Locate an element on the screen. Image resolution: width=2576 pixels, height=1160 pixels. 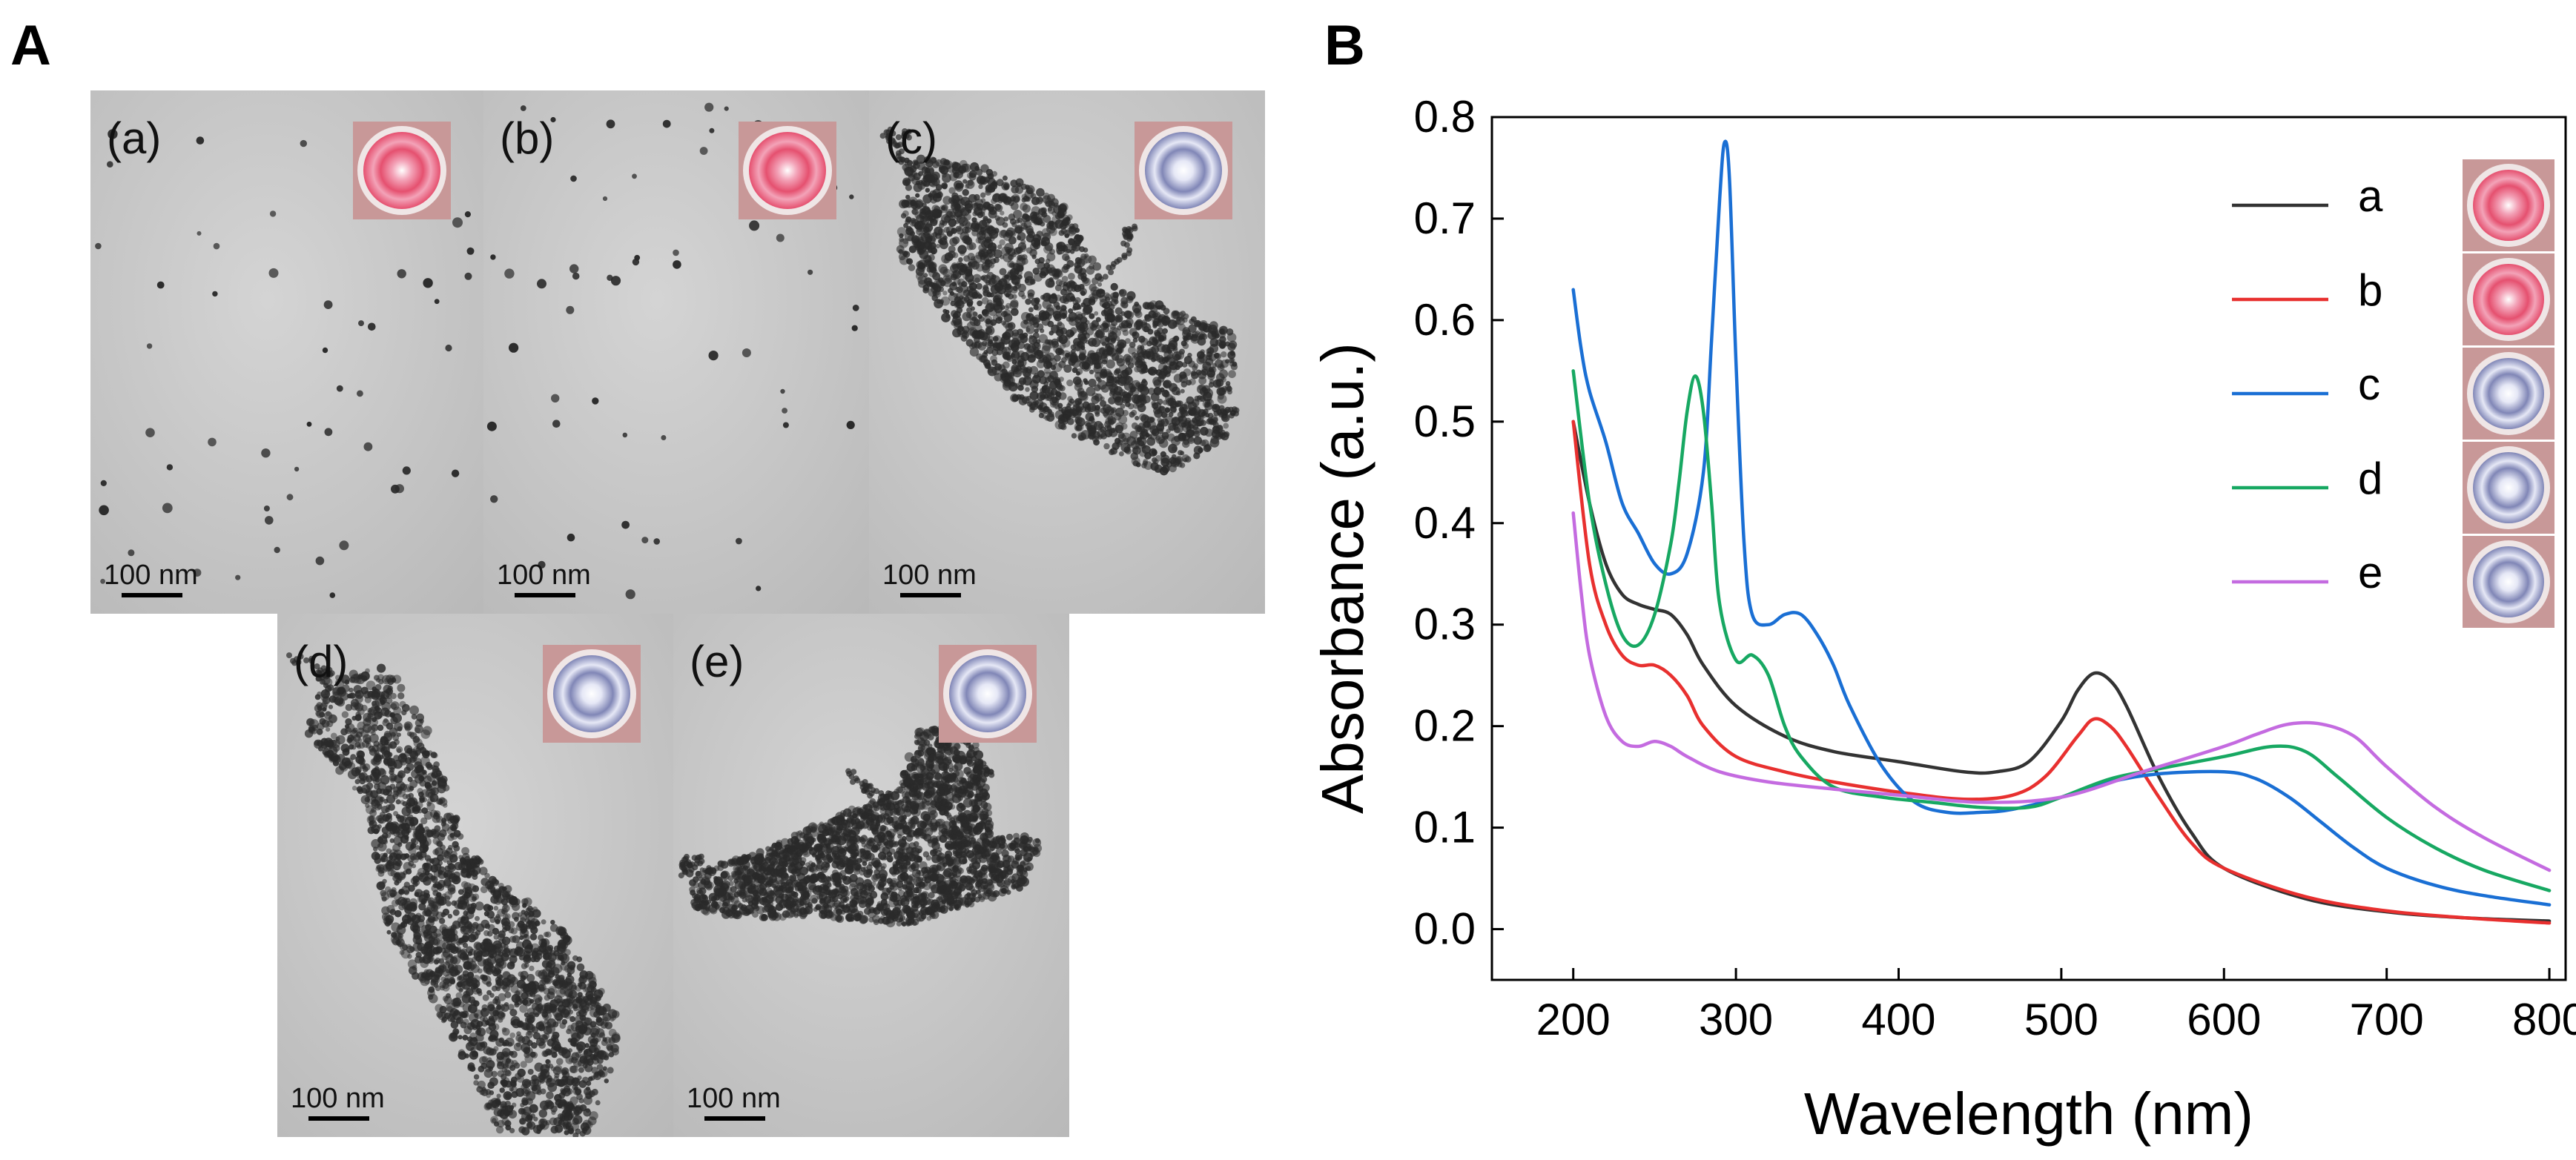
tem-label: (b) is located at coordinates (527, 138).